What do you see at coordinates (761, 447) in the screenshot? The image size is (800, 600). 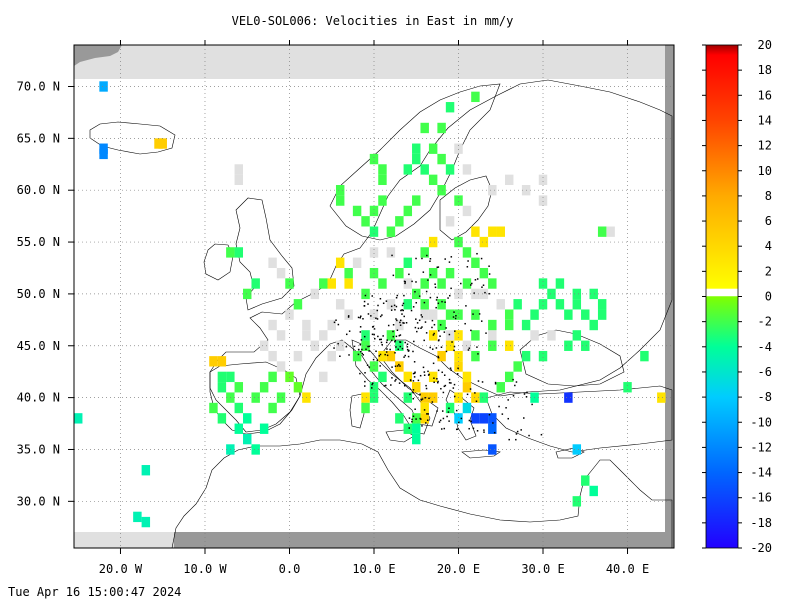 I see `colorbar-label: -12` at bounding box center [761, 447].